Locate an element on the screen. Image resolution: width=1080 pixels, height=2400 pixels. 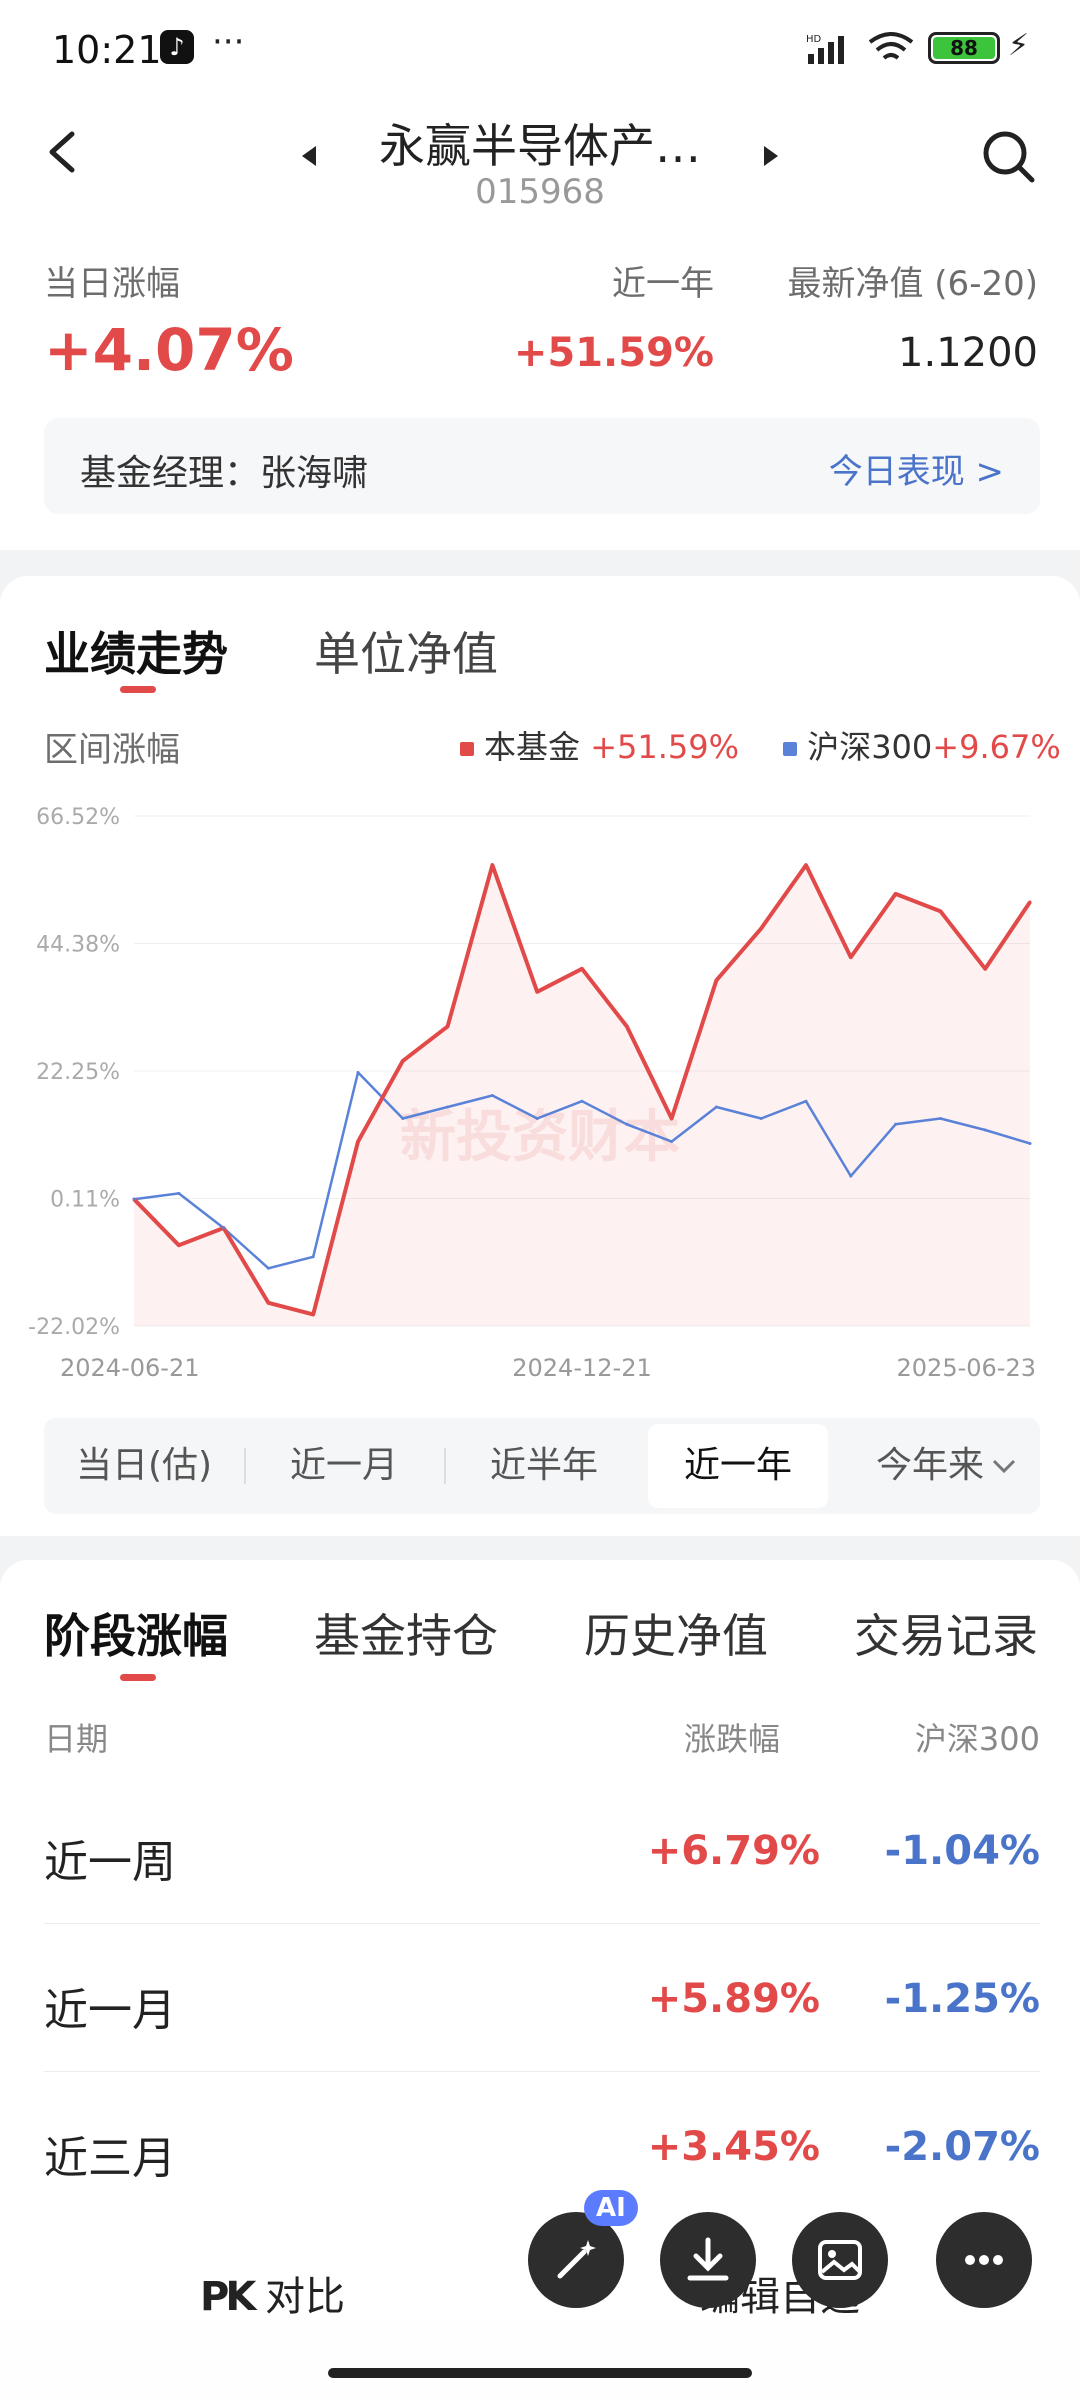
y-tick-label: 0.11% is located at coordinates (85, 1200).